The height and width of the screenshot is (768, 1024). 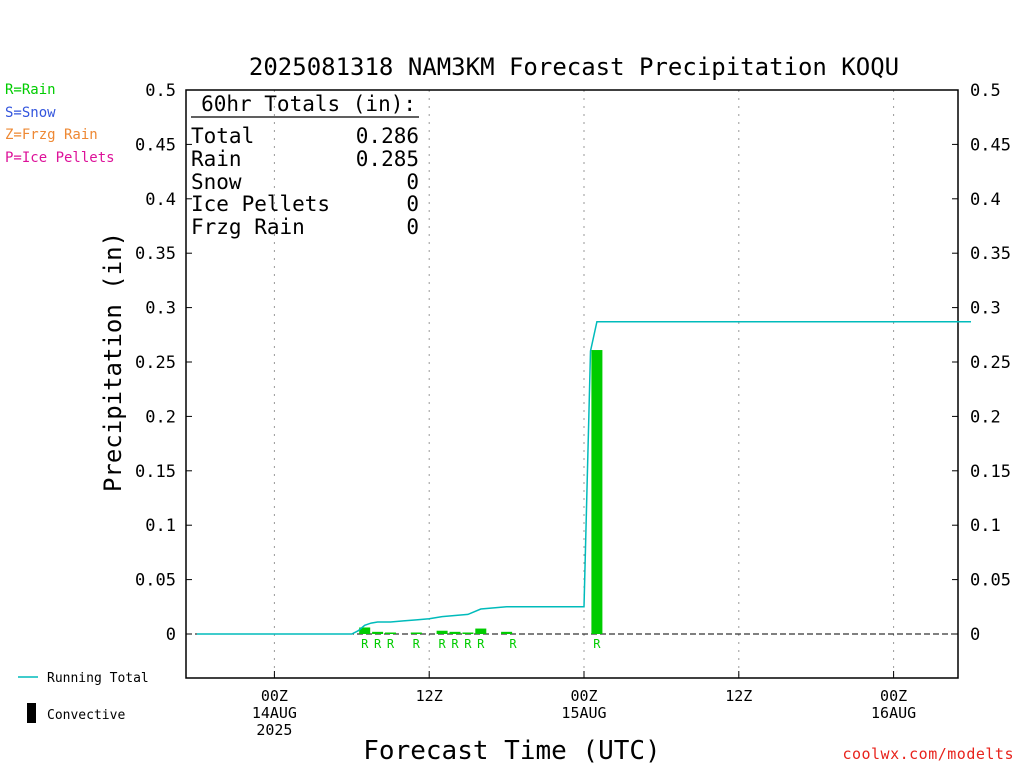 I want to click on x-tick-label: 15AUG, so click(x=583, y=713).